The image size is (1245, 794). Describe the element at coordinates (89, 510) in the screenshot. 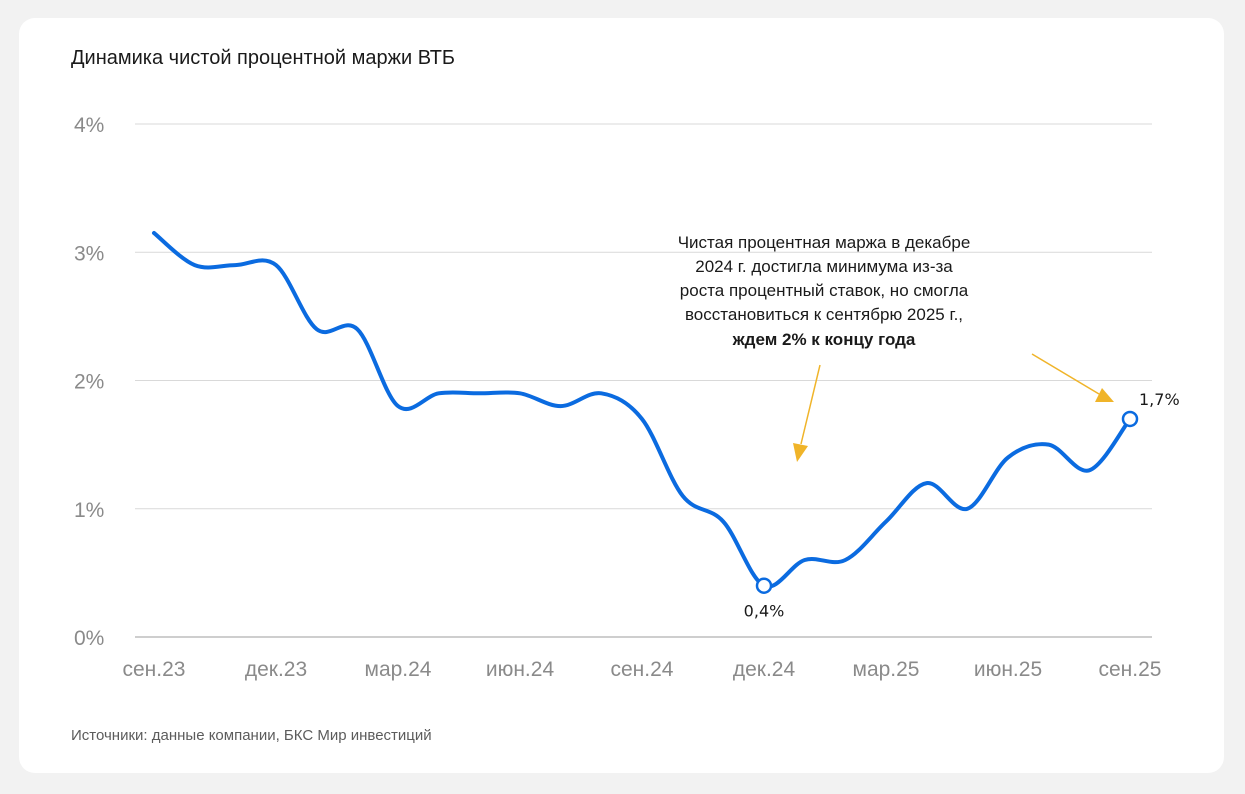

I see `y-tick-label: 1%` at that location.